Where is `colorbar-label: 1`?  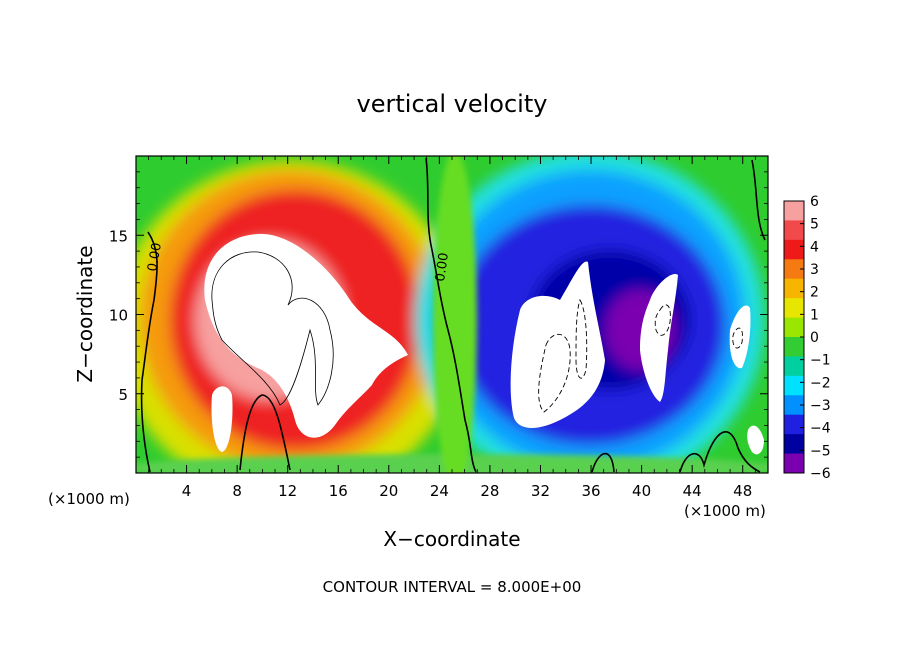 colorbar-label: 1 is located at coordinates (814, 315).